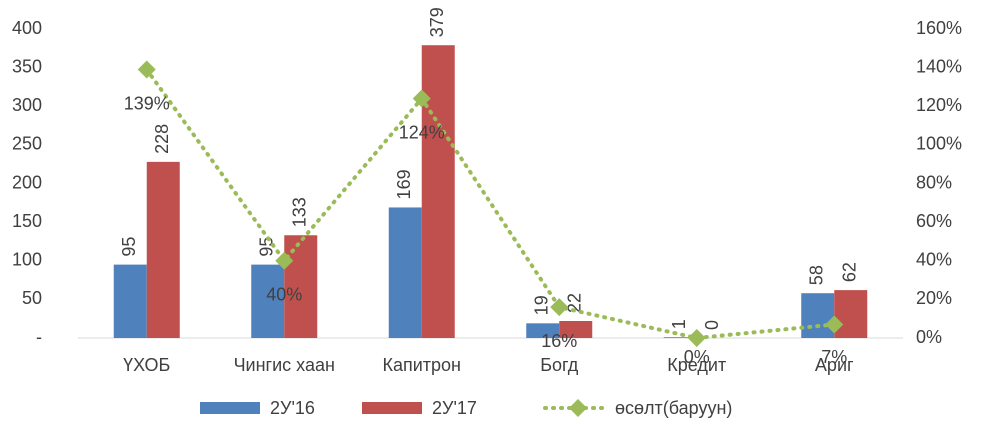  Describe the element at coordinates (454, 408) in the screenshot. I see `legend-label: 2У'17` at that location.